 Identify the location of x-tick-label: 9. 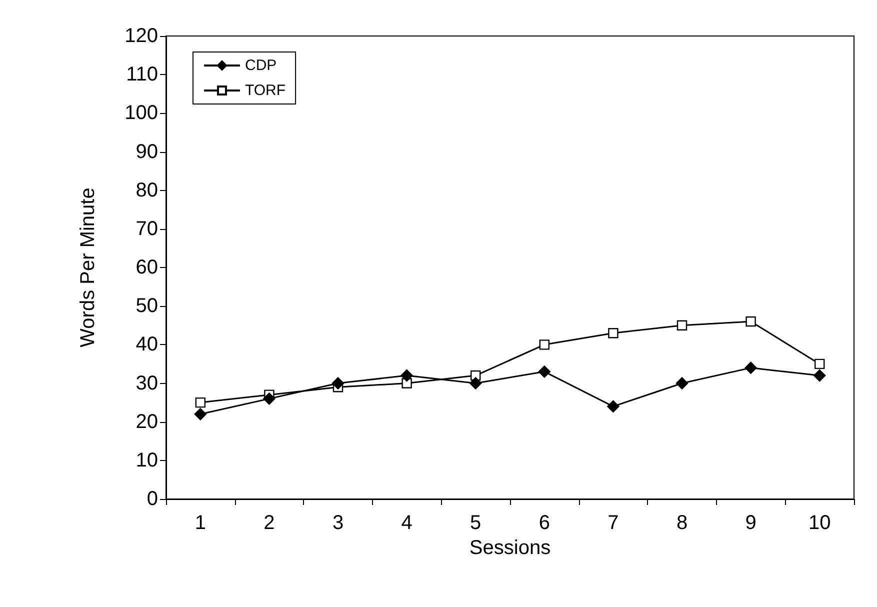
(750, 523).